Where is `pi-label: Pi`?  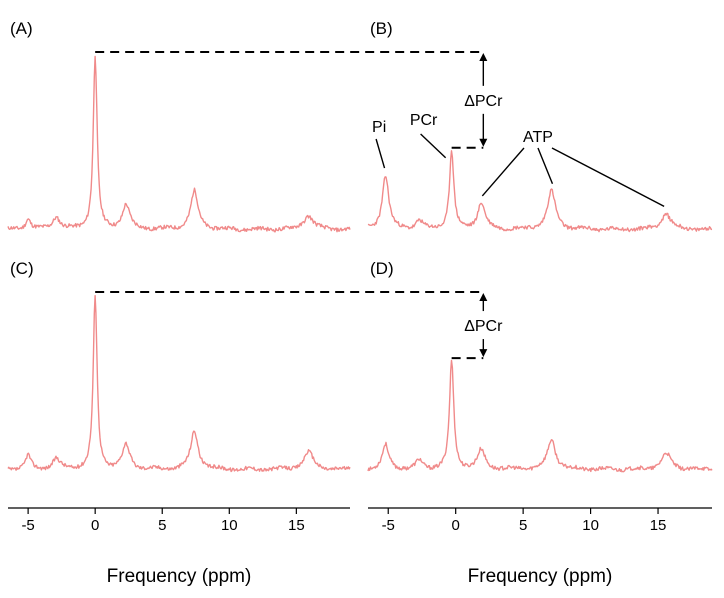 pi-label: Pi is located at coordinates (379, 127).